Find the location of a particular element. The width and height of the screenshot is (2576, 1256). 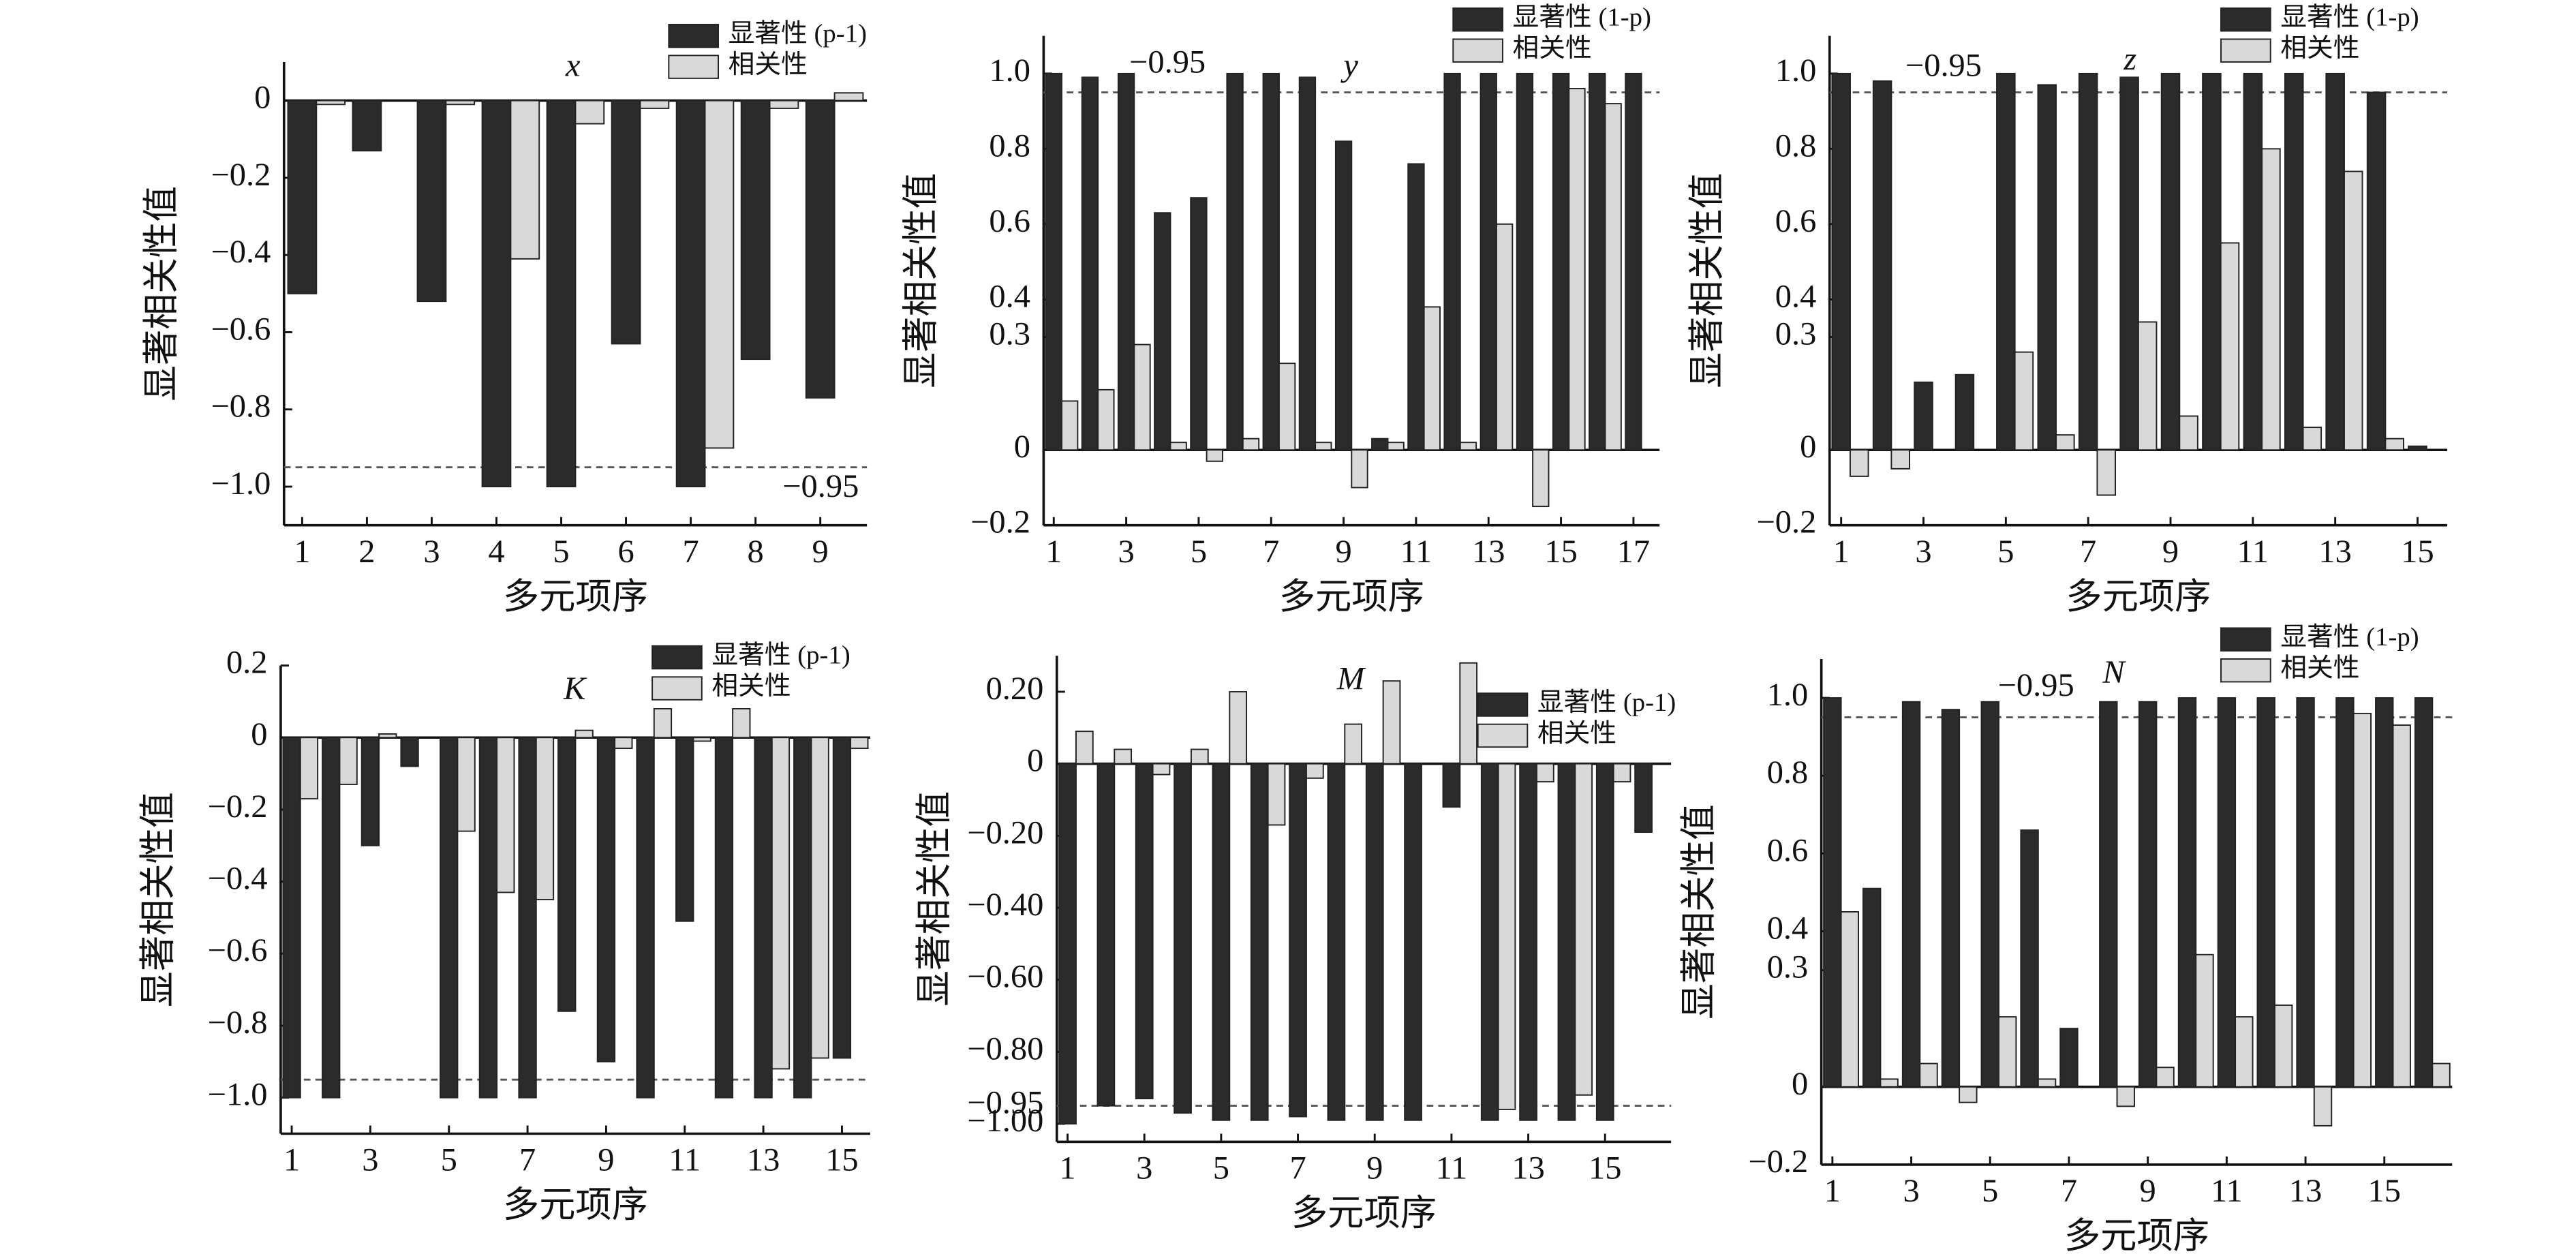

x-tick-label: 15 is located at coordinates (1560, 552).